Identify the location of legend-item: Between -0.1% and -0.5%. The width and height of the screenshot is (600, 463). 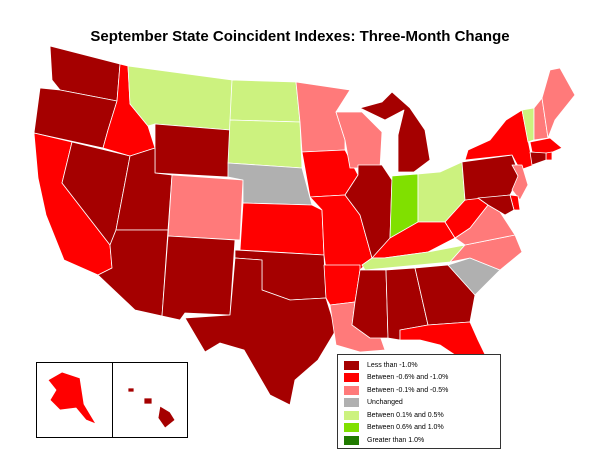
(422, 390).